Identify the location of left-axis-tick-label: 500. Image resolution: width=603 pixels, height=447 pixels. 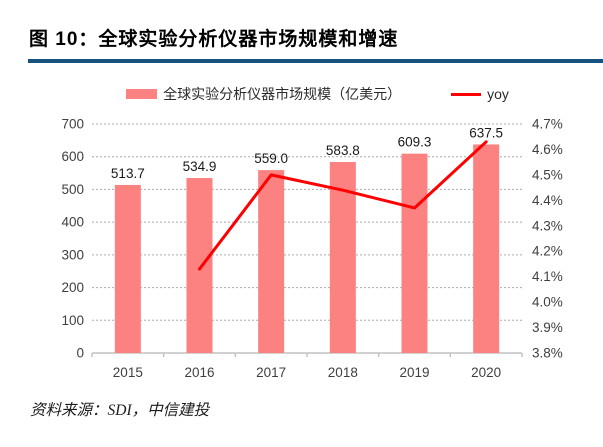
(72, 189).